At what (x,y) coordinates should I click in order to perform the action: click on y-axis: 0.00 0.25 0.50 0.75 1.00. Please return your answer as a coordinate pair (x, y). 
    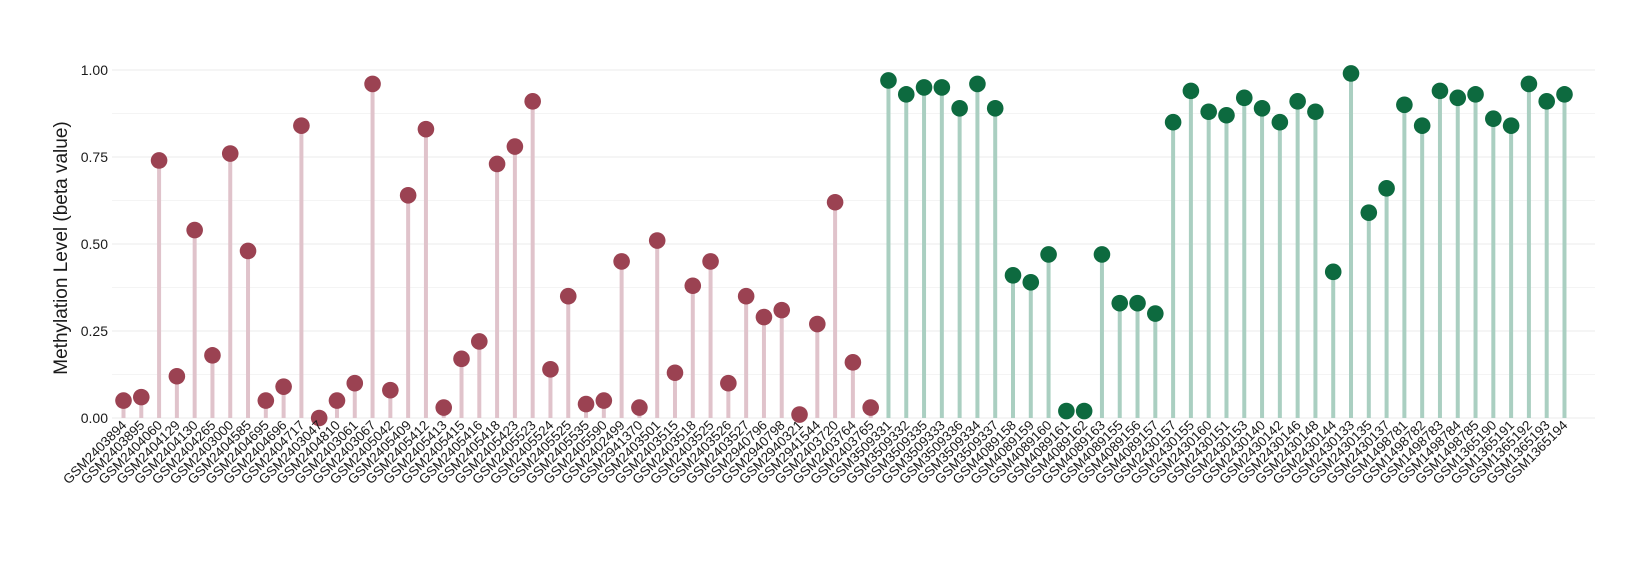
    Looking at the image, I should click on (94, 244).